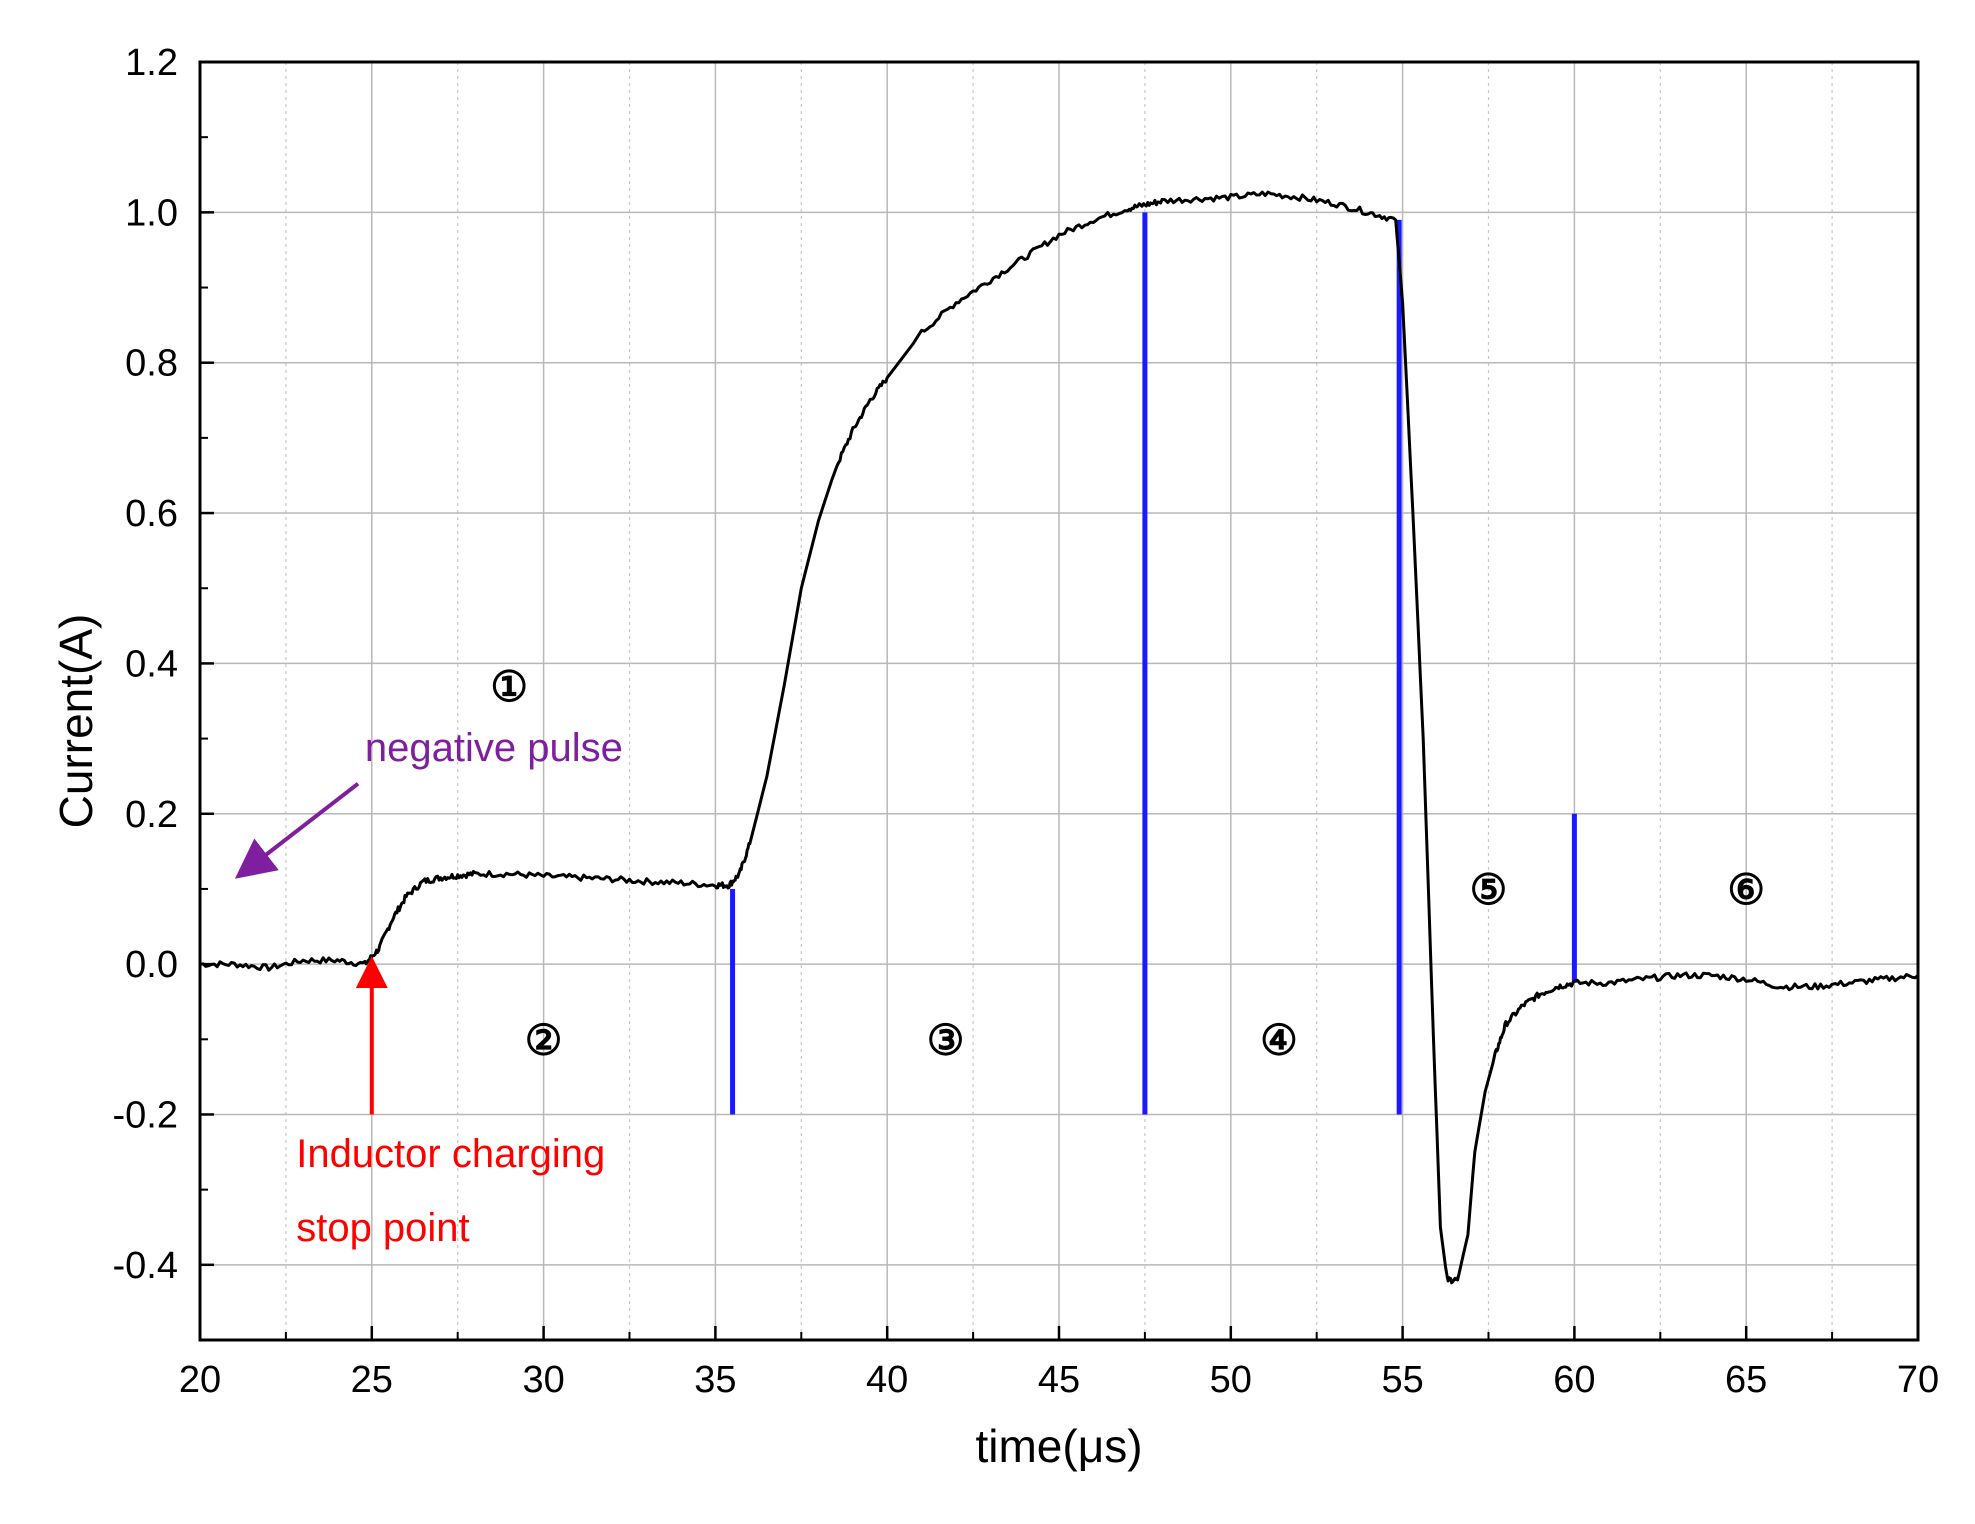 The width and height of the screenshot is (1975, 1524). What do you see at coordinates (1489, 889) in the screenshot?
I see `region-number: ⑤` at bounding box center [1489, 889].